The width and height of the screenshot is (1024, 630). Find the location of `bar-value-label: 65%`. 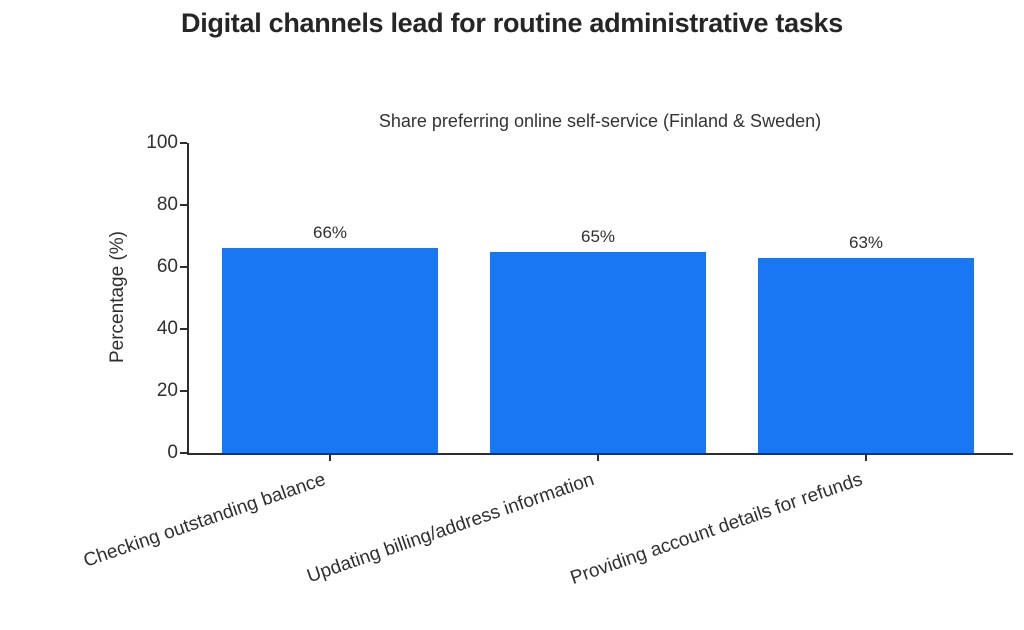

bar-value-label: 65% is located at coordinates (598, 236).